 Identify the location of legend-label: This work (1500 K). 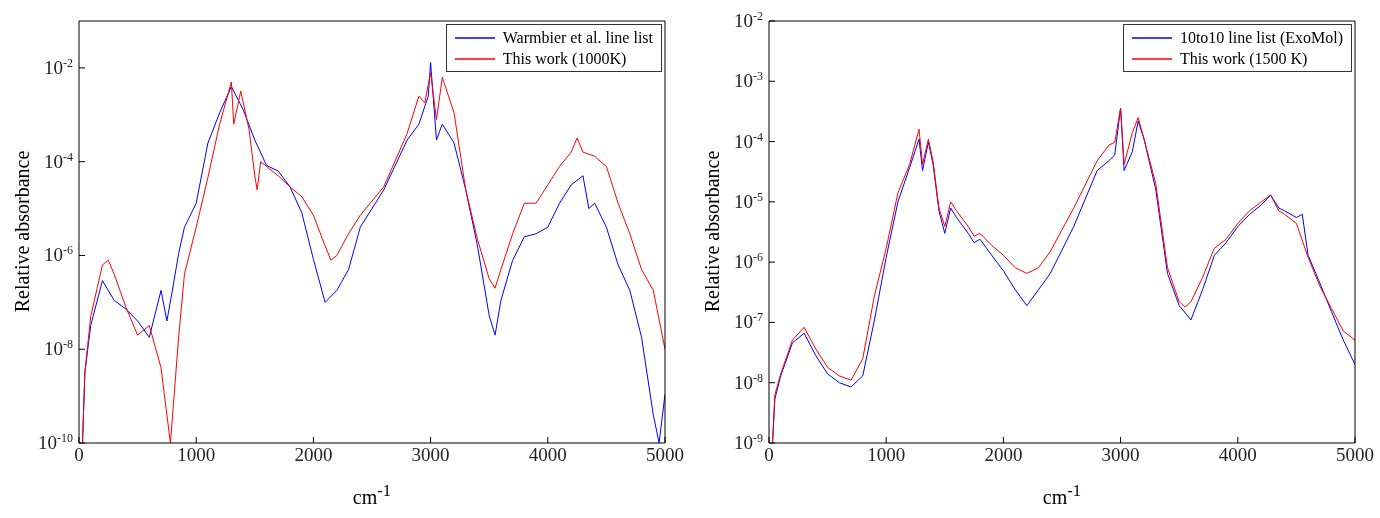
(1243, 59).